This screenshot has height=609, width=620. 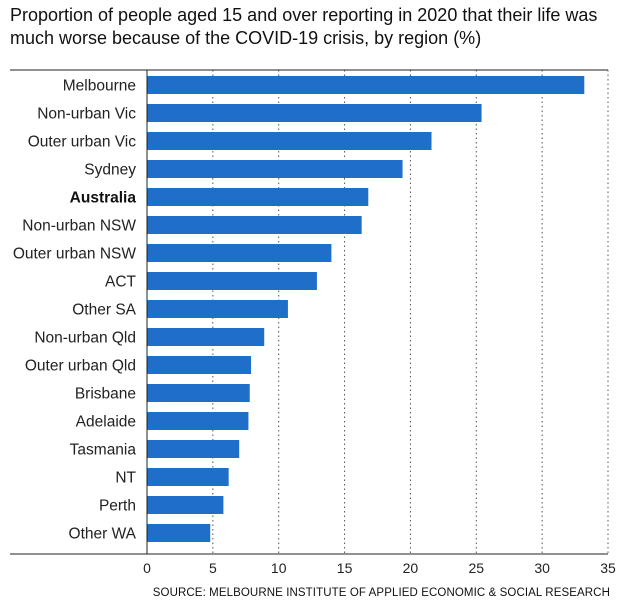 I want to click on x-tick-label-35: 35, so click(x=608, y=568).